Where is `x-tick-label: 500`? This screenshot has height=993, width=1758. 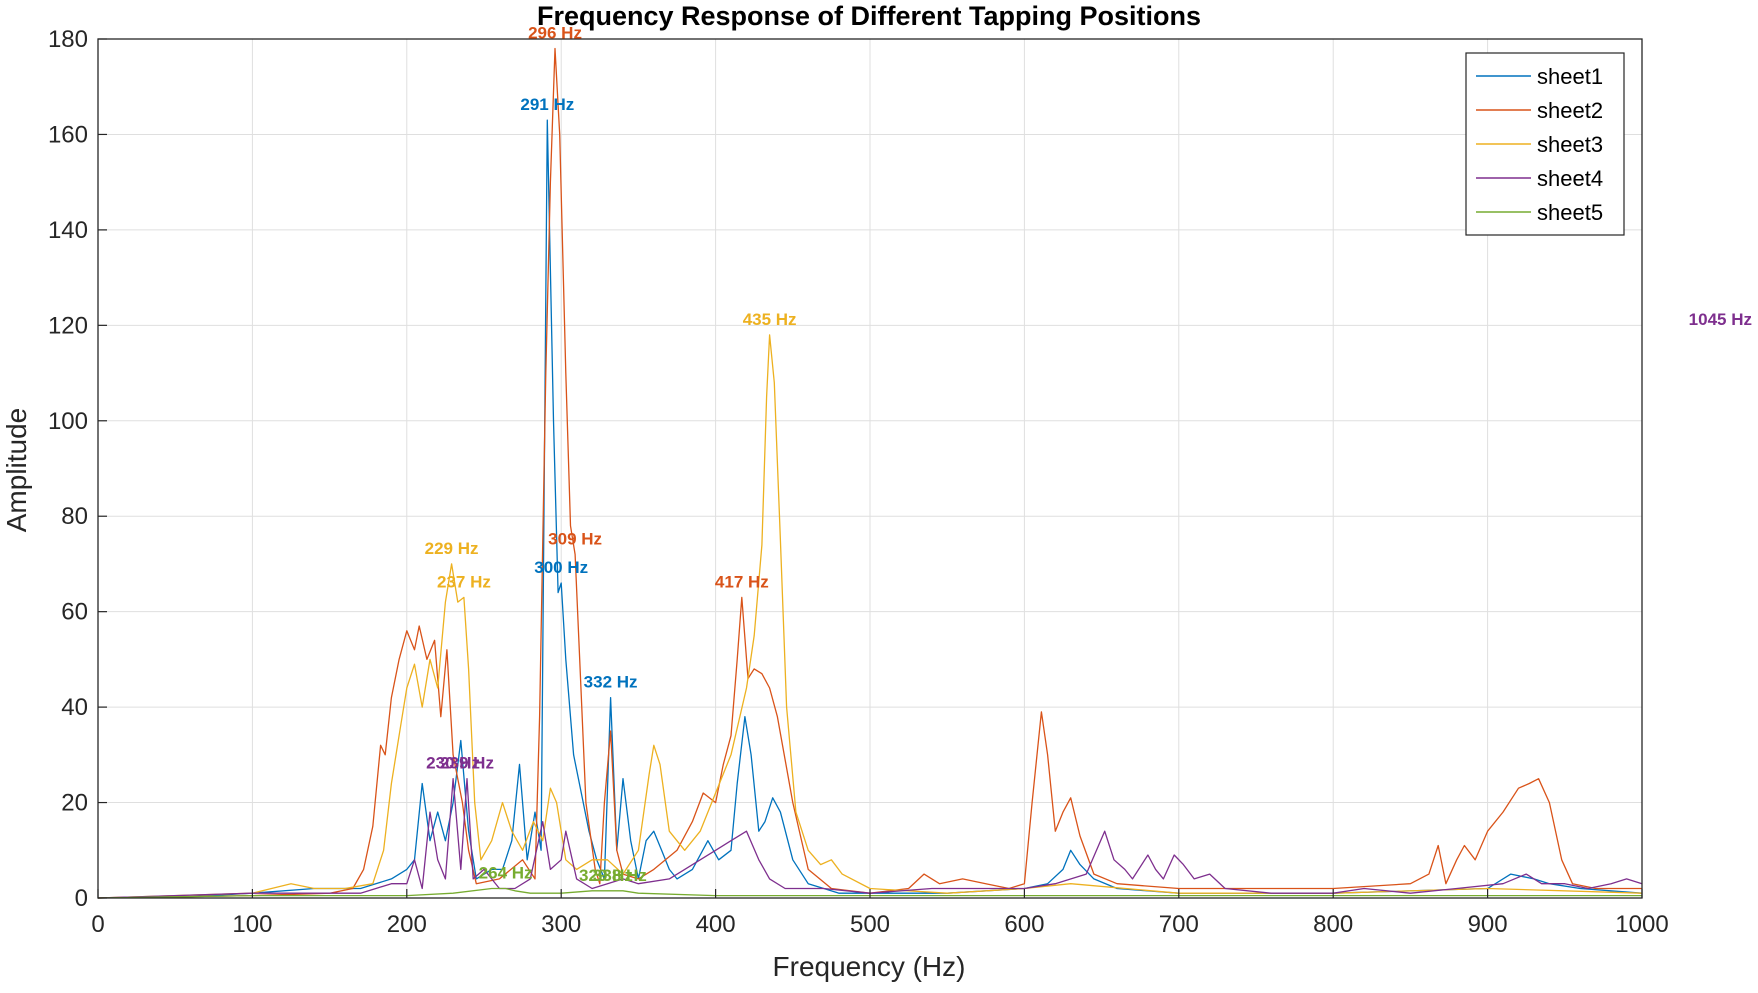
x-tick-label: 500 is located at coordinates (870, 924).